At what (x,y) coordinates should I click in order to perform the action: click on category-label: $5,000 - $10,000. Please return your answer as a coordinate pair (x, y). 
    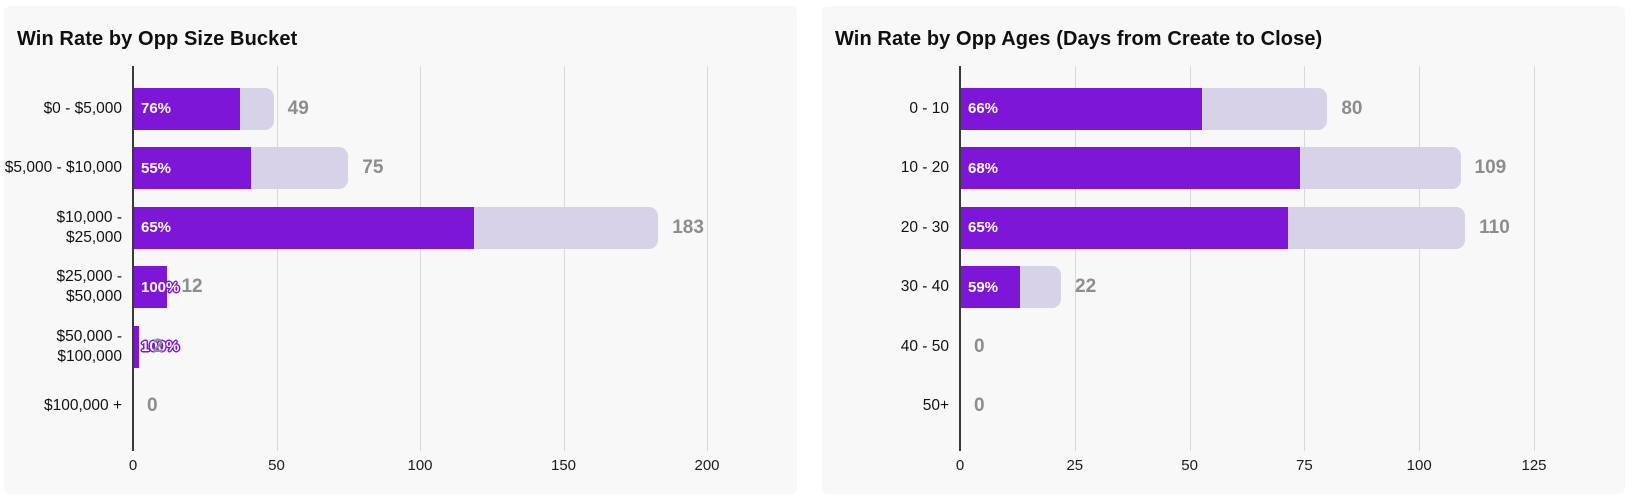
    Looking at the image, I should click on (63, 168).